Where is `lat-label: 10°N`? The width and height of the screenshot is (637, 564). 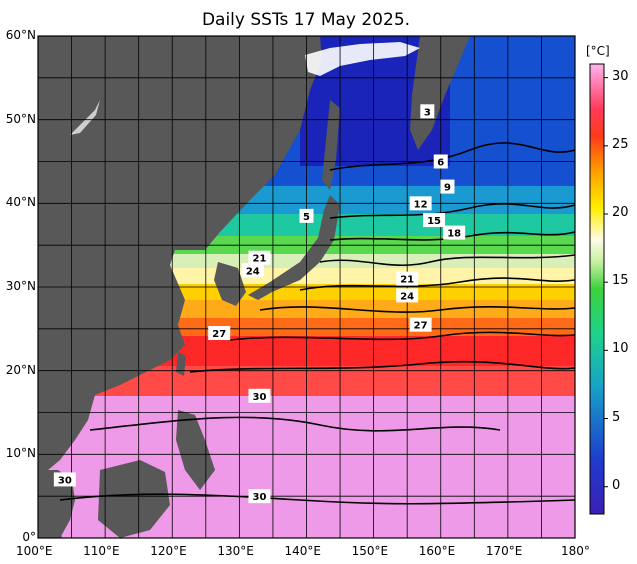
lat-label: 10°N is located at coordinates (20, 453).